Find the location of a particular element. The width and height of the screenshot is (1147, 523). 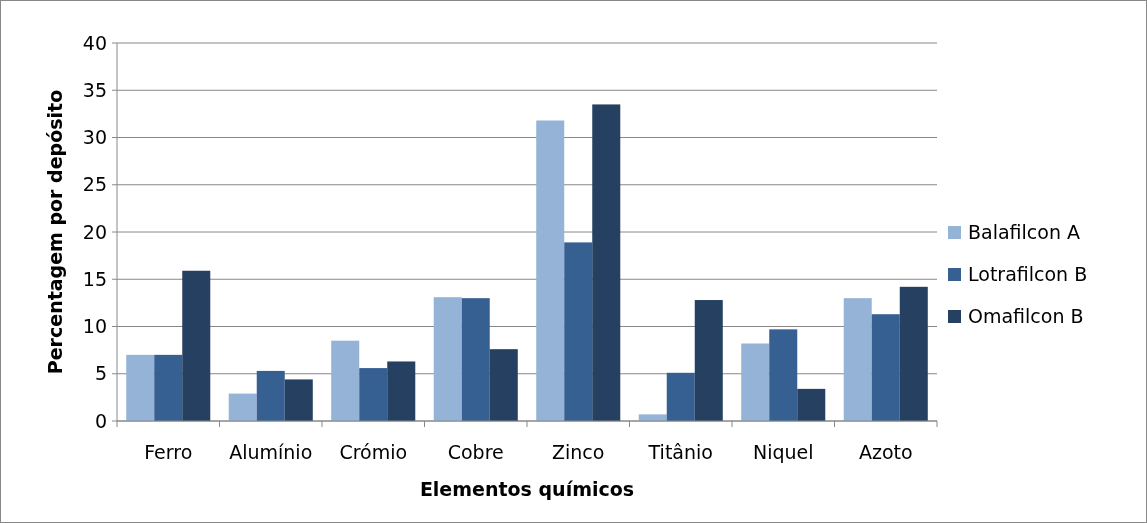

x-tick-label: Crómio is located at coordinates (373, 452).